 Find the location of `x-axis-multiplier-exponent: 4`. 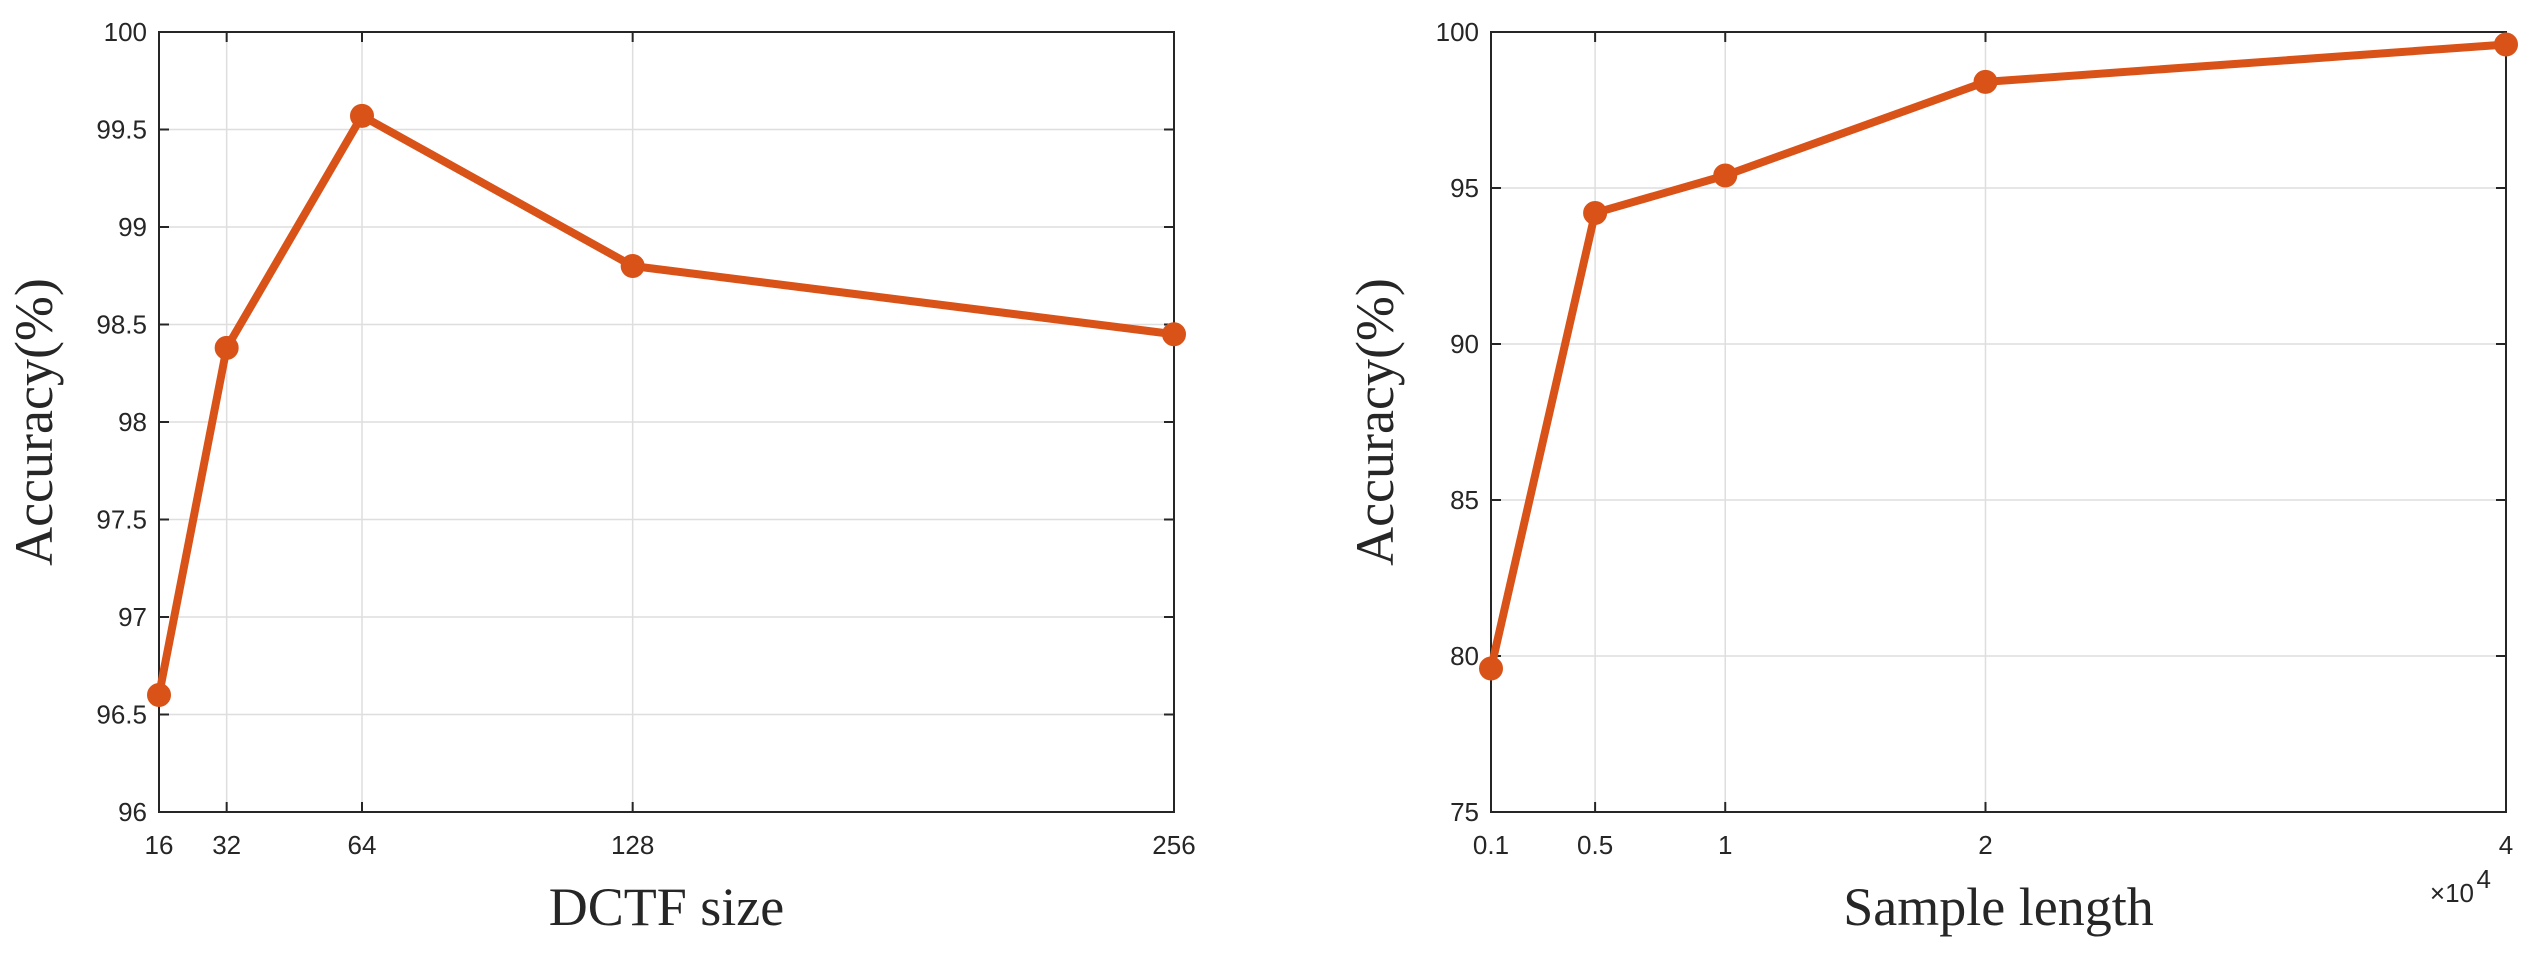

x-axis-multiplier-exponent: 4 is located at coordinates (2484, 879).